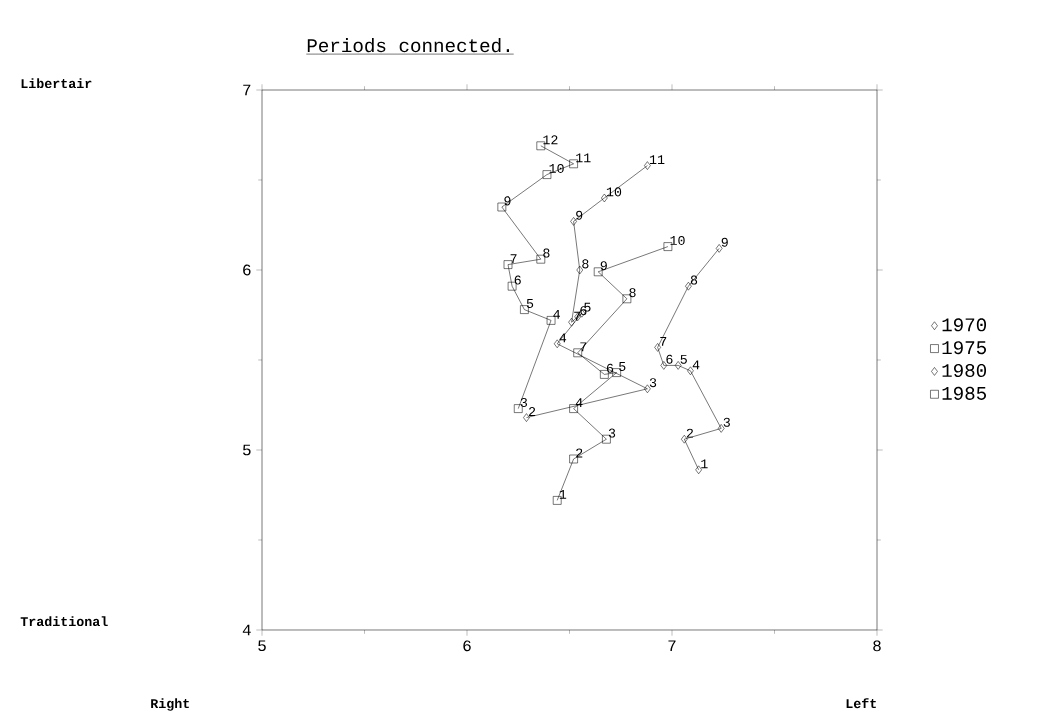 The image size is (1061, 726). What do you see at coordinates (247, 90) in the screenshot?
I see `y-tick-label: 7` at bounding box center [247, 90].